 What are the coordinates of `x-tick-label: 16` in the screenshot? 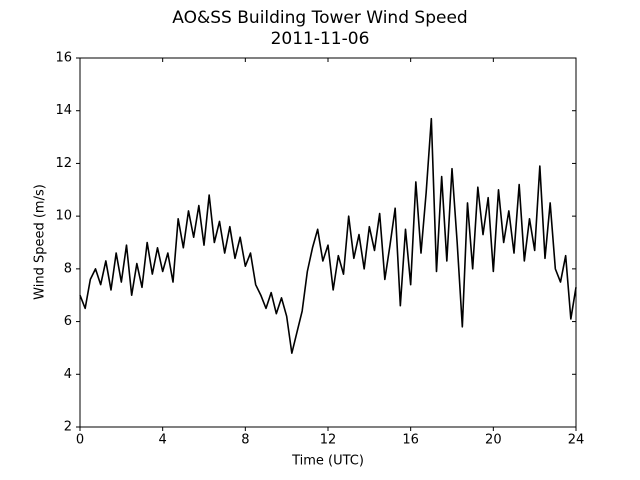 It's located at (410, 440).